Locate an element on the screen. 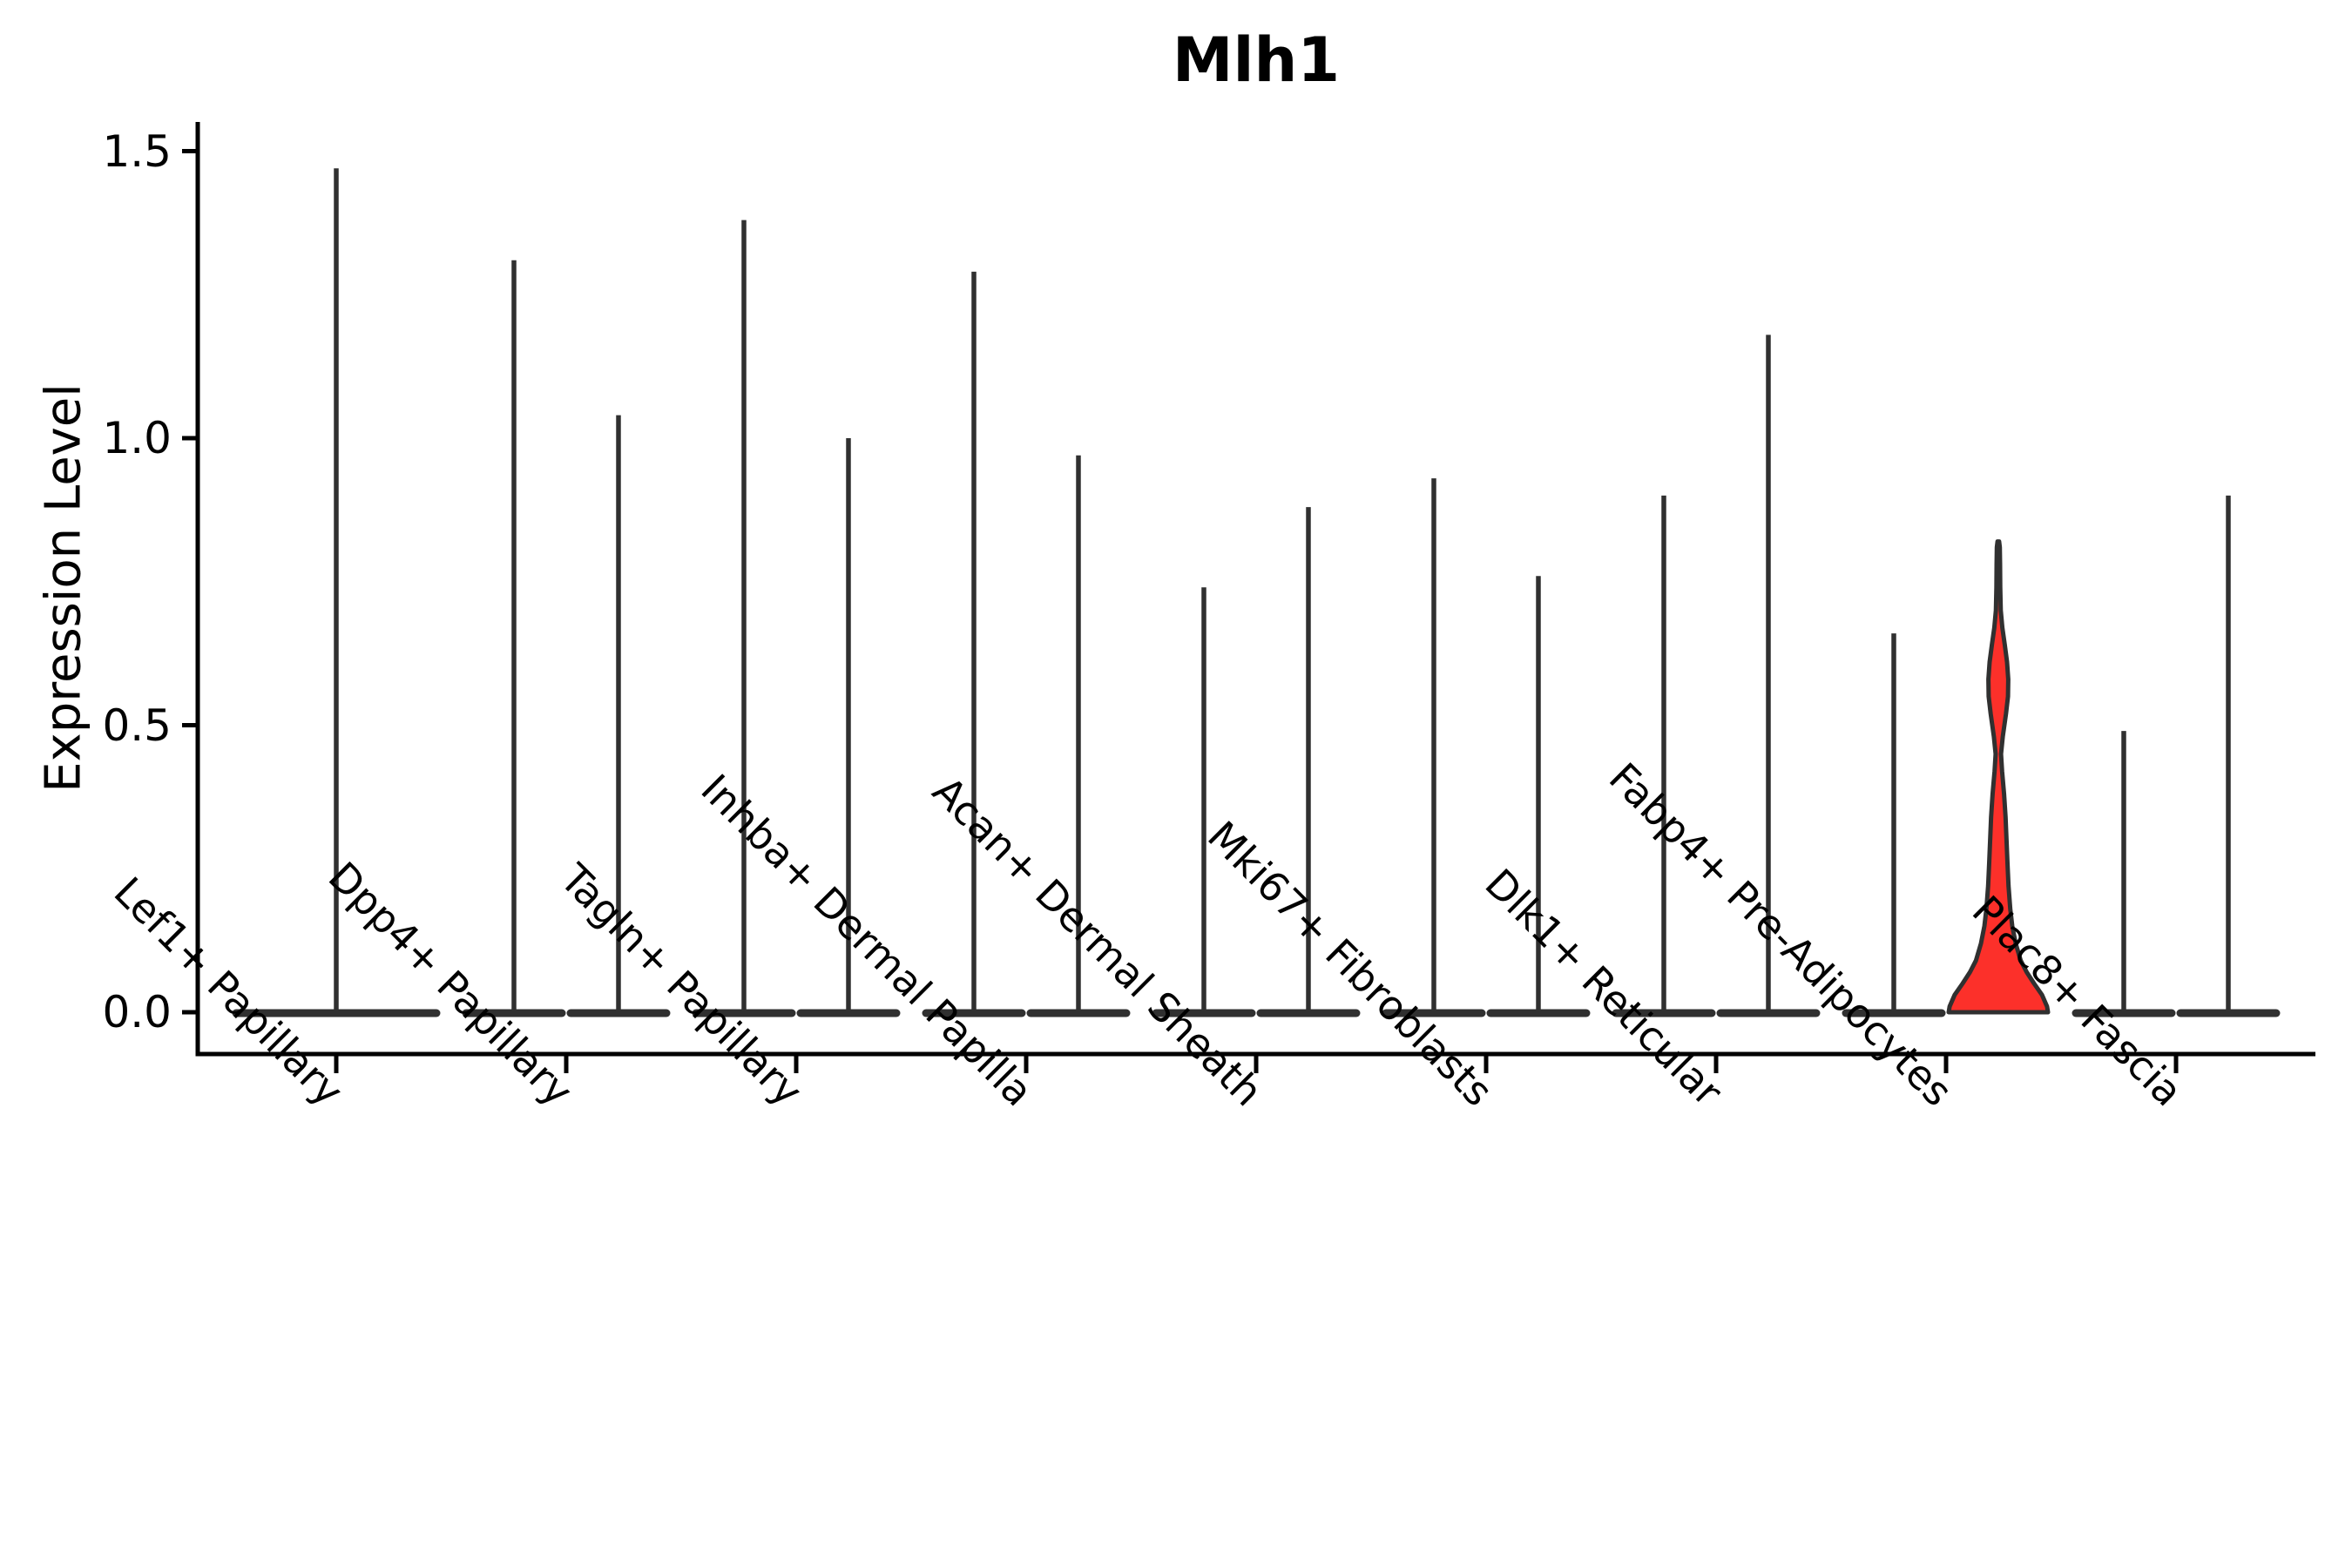 Image resolution: width=2352 pixels, height=1568 pixels. chart-title: Mlh1 is located at coordinates (1256, 60).